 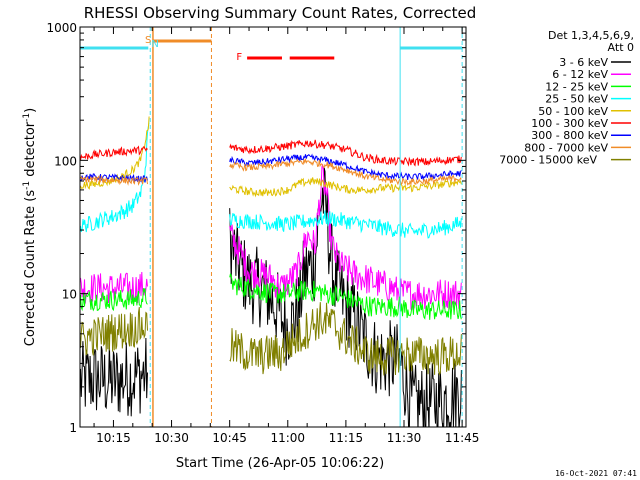 What do you see at coordinates (573, 111) in the screenshot?
I see `legend-label-4: 50 - 100 keV` at bounding box center [573, 111].